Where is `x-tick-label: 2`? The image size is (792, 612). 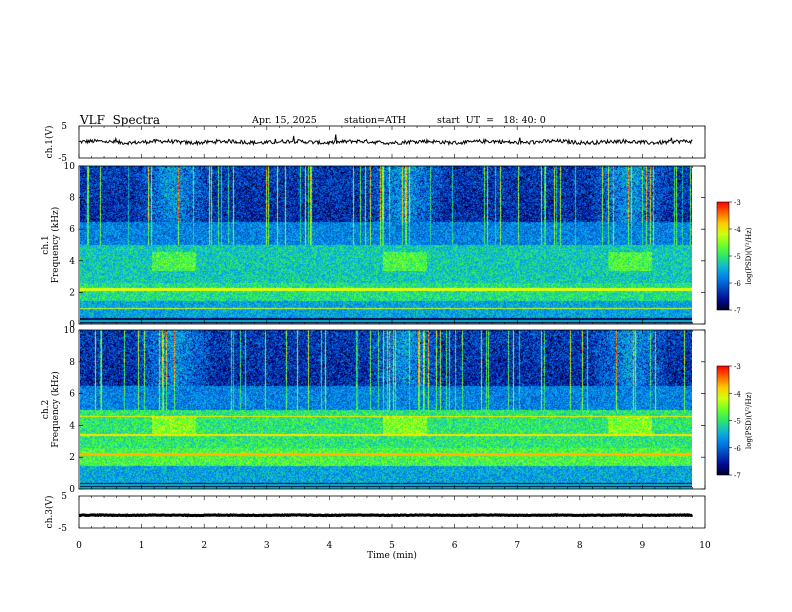 x-tick-label: 2 is located at coordinates (204, 546).